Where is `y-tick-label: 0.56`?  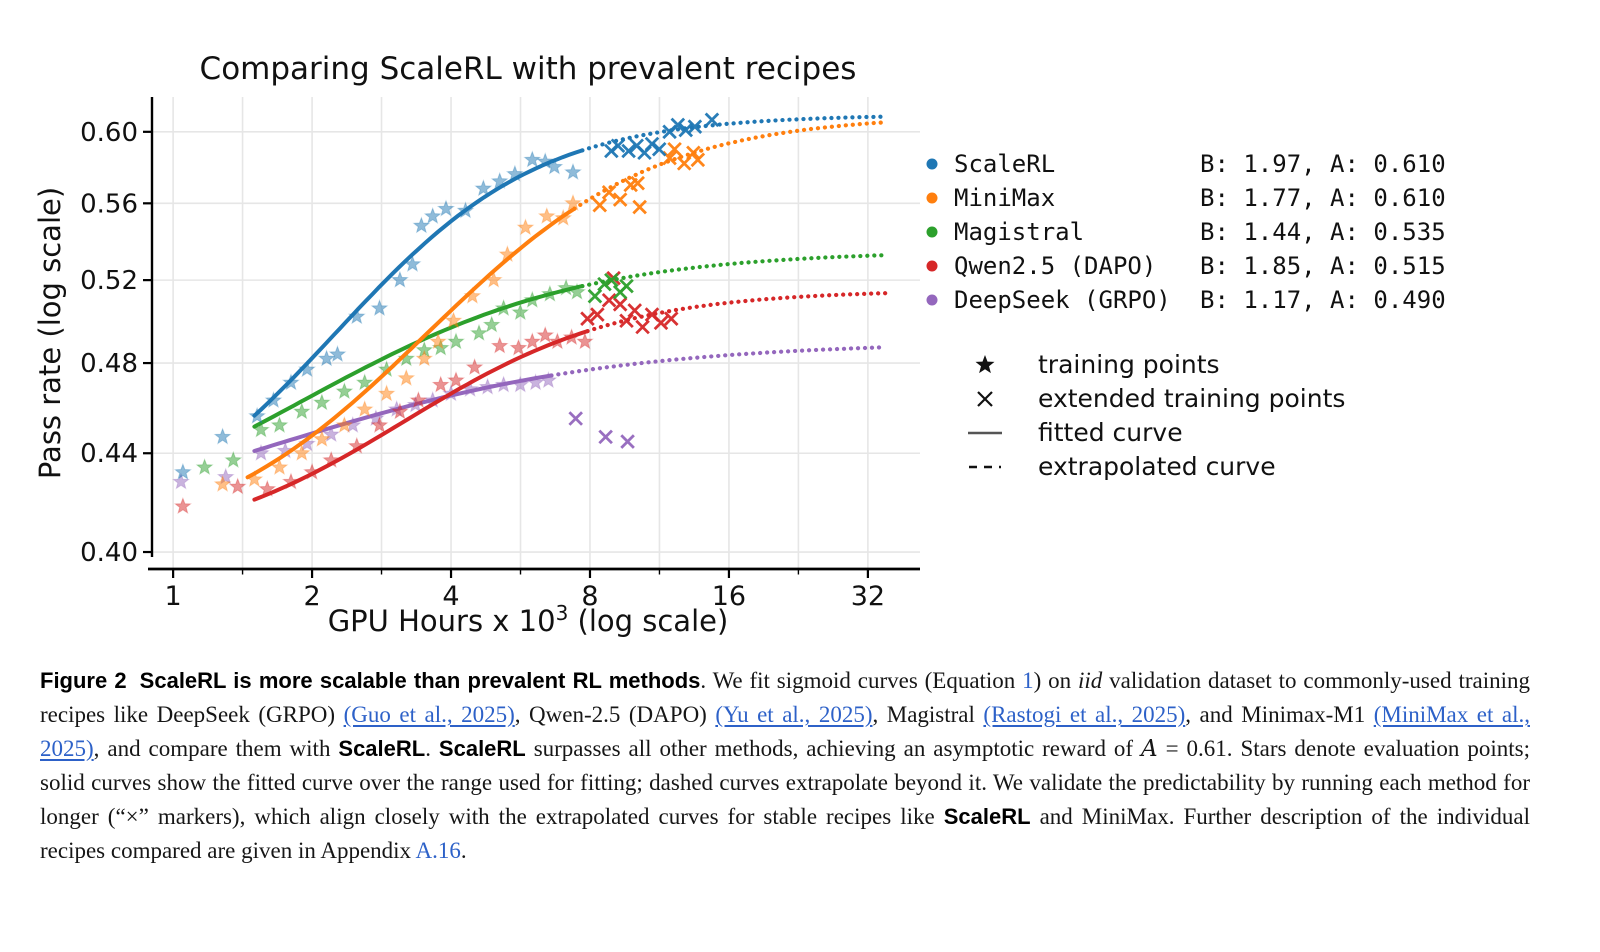 y-tick-label: 0.56 is located at coordinates (109, 204).